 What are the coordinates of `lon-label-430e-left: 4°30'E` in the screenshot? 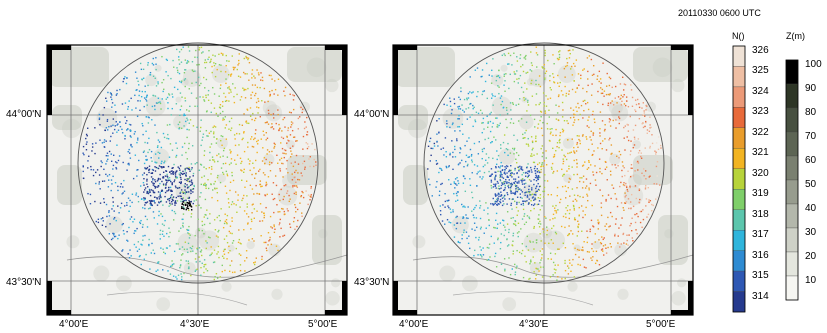 It's located at (195, 324).